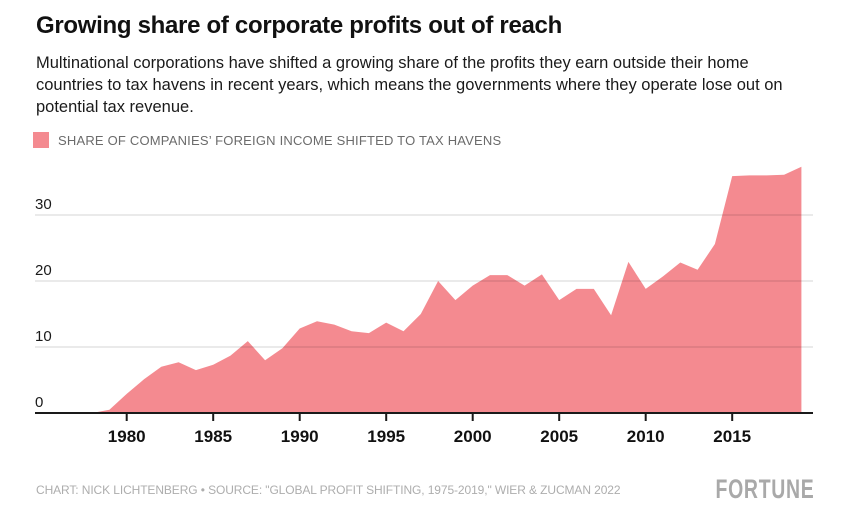 The height and width of the screenshot is (518, 842). Describe the element at coordinates (41, 140) in the screenshot. I see `legend-swatch` at that location.